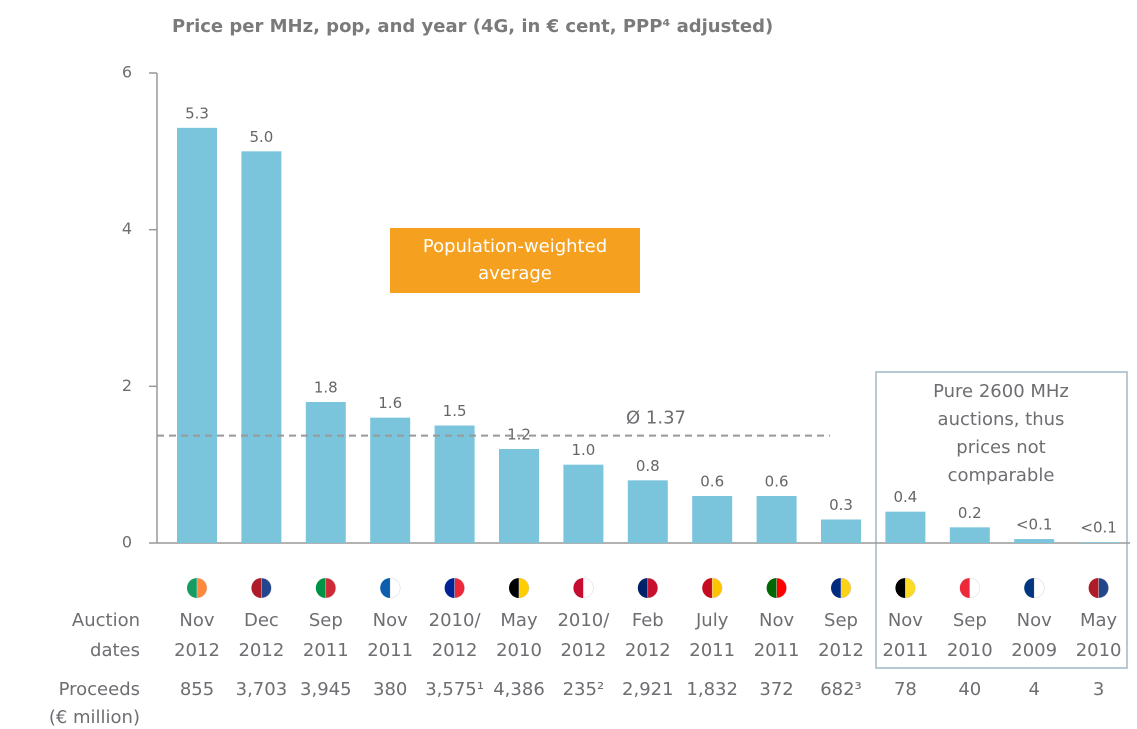  What do you see at coordinates (127, 228) in the screenshot?
I see `y-tick-label: 4` at bounding box center [127, 228].